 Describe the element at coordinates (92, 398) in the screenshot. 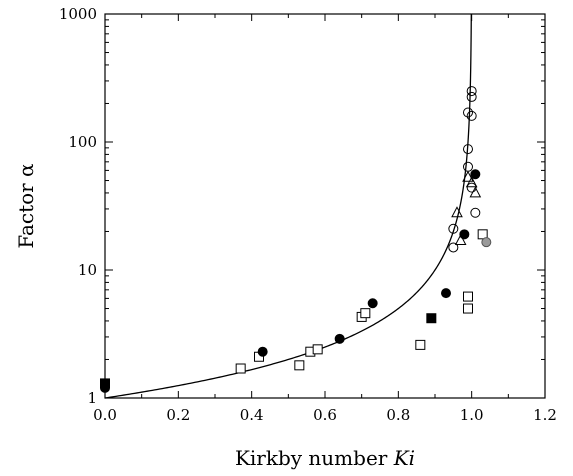

I see `y-tick-label: 1` at that location.